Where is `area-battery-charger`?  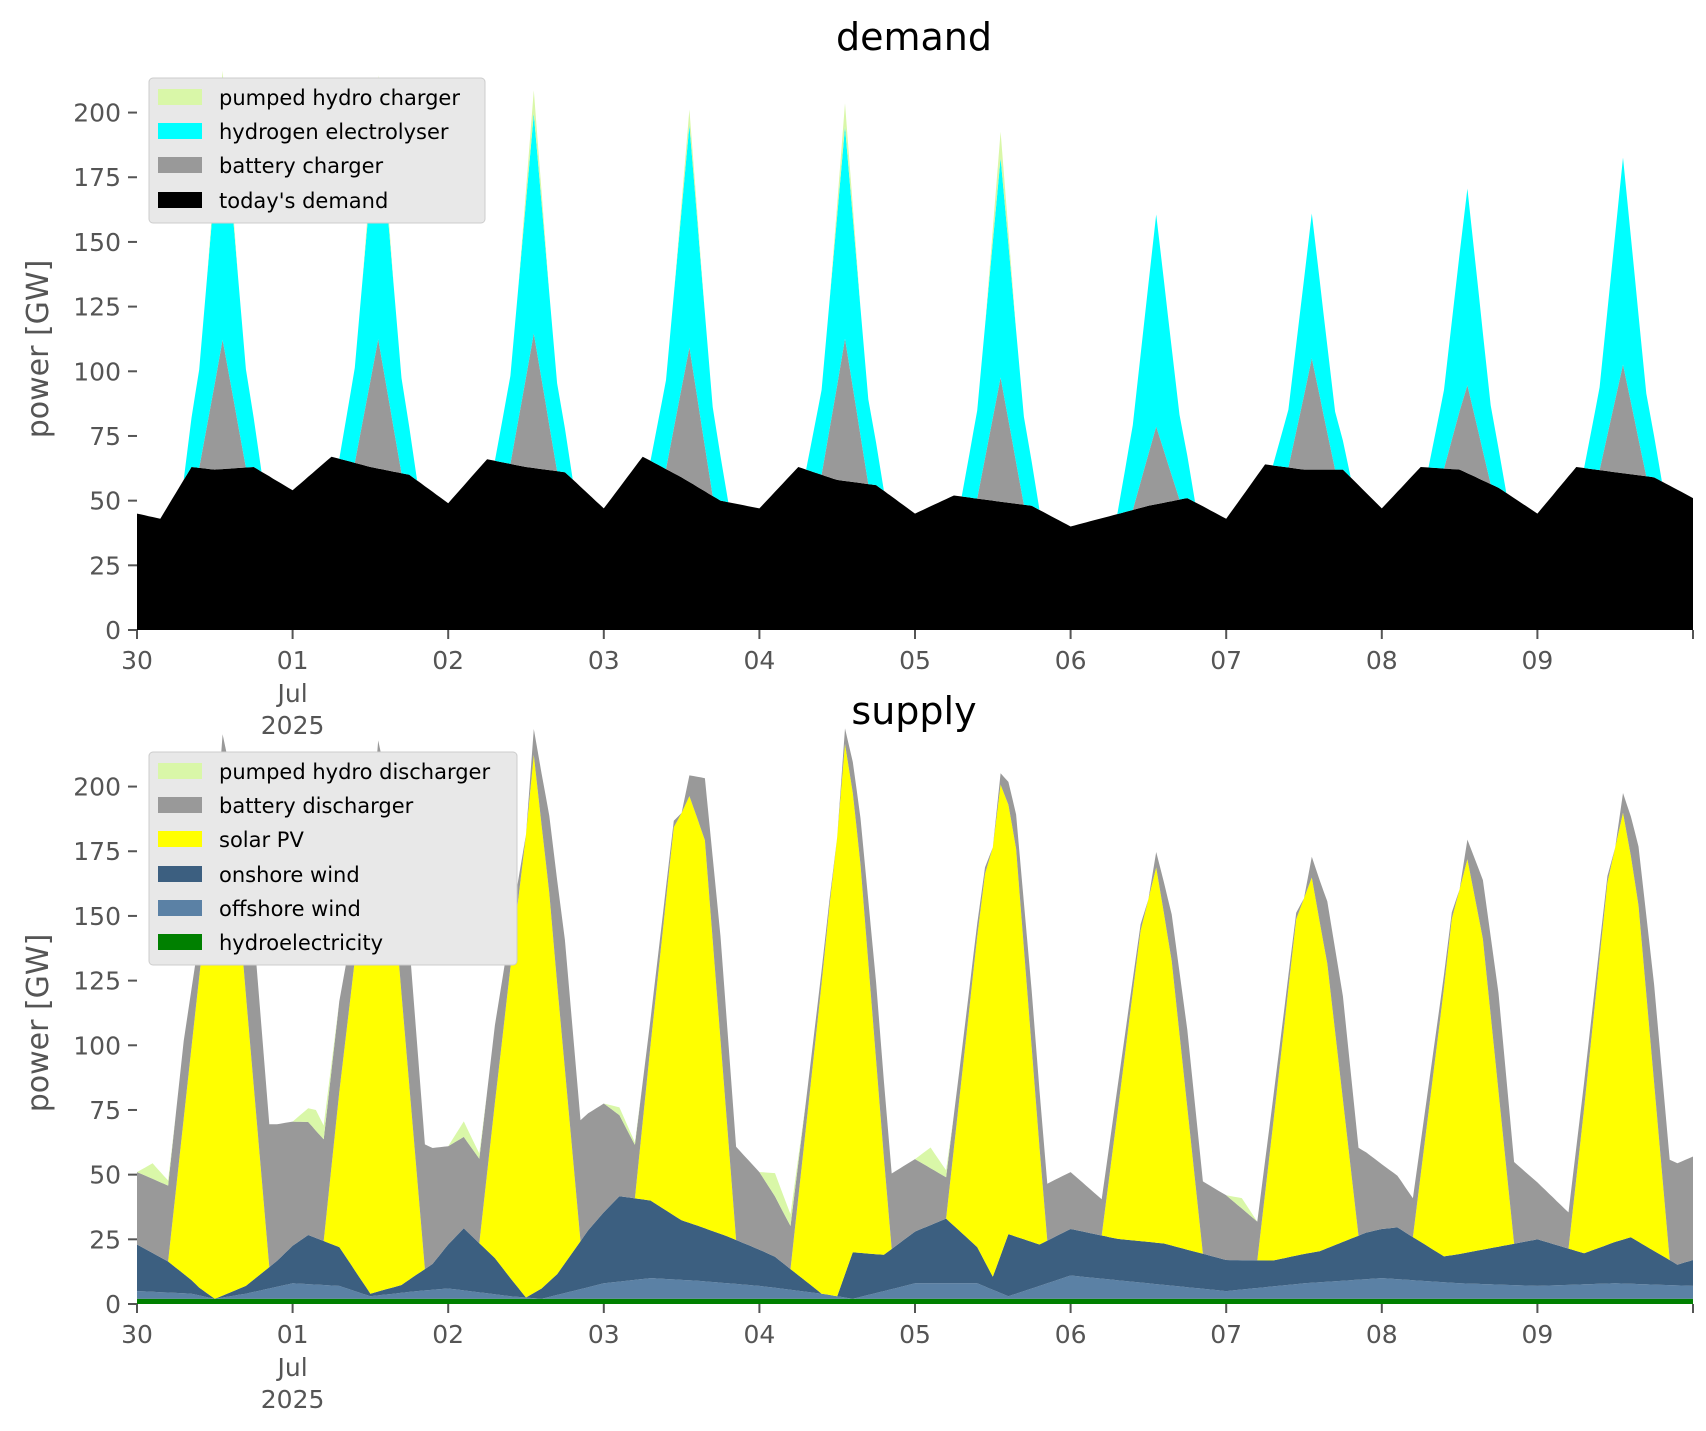
area-battery-charger is located at coordinates (915, 430).